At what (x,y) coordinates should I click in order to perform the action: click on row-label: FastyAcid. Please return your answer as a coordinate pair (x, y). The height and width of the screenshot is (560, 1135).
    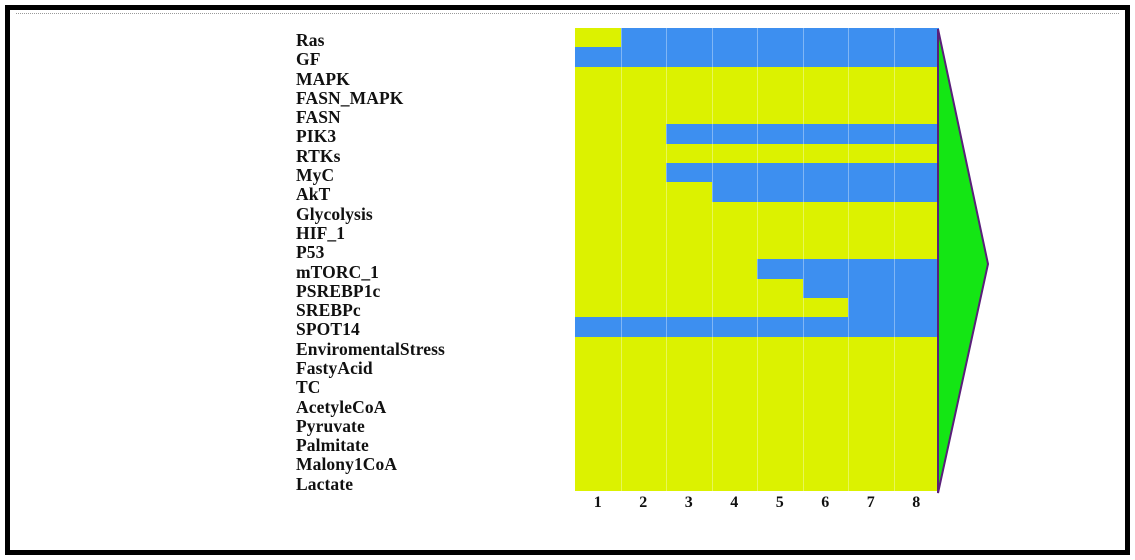
    Looking at the image, I should click on (334, 367).